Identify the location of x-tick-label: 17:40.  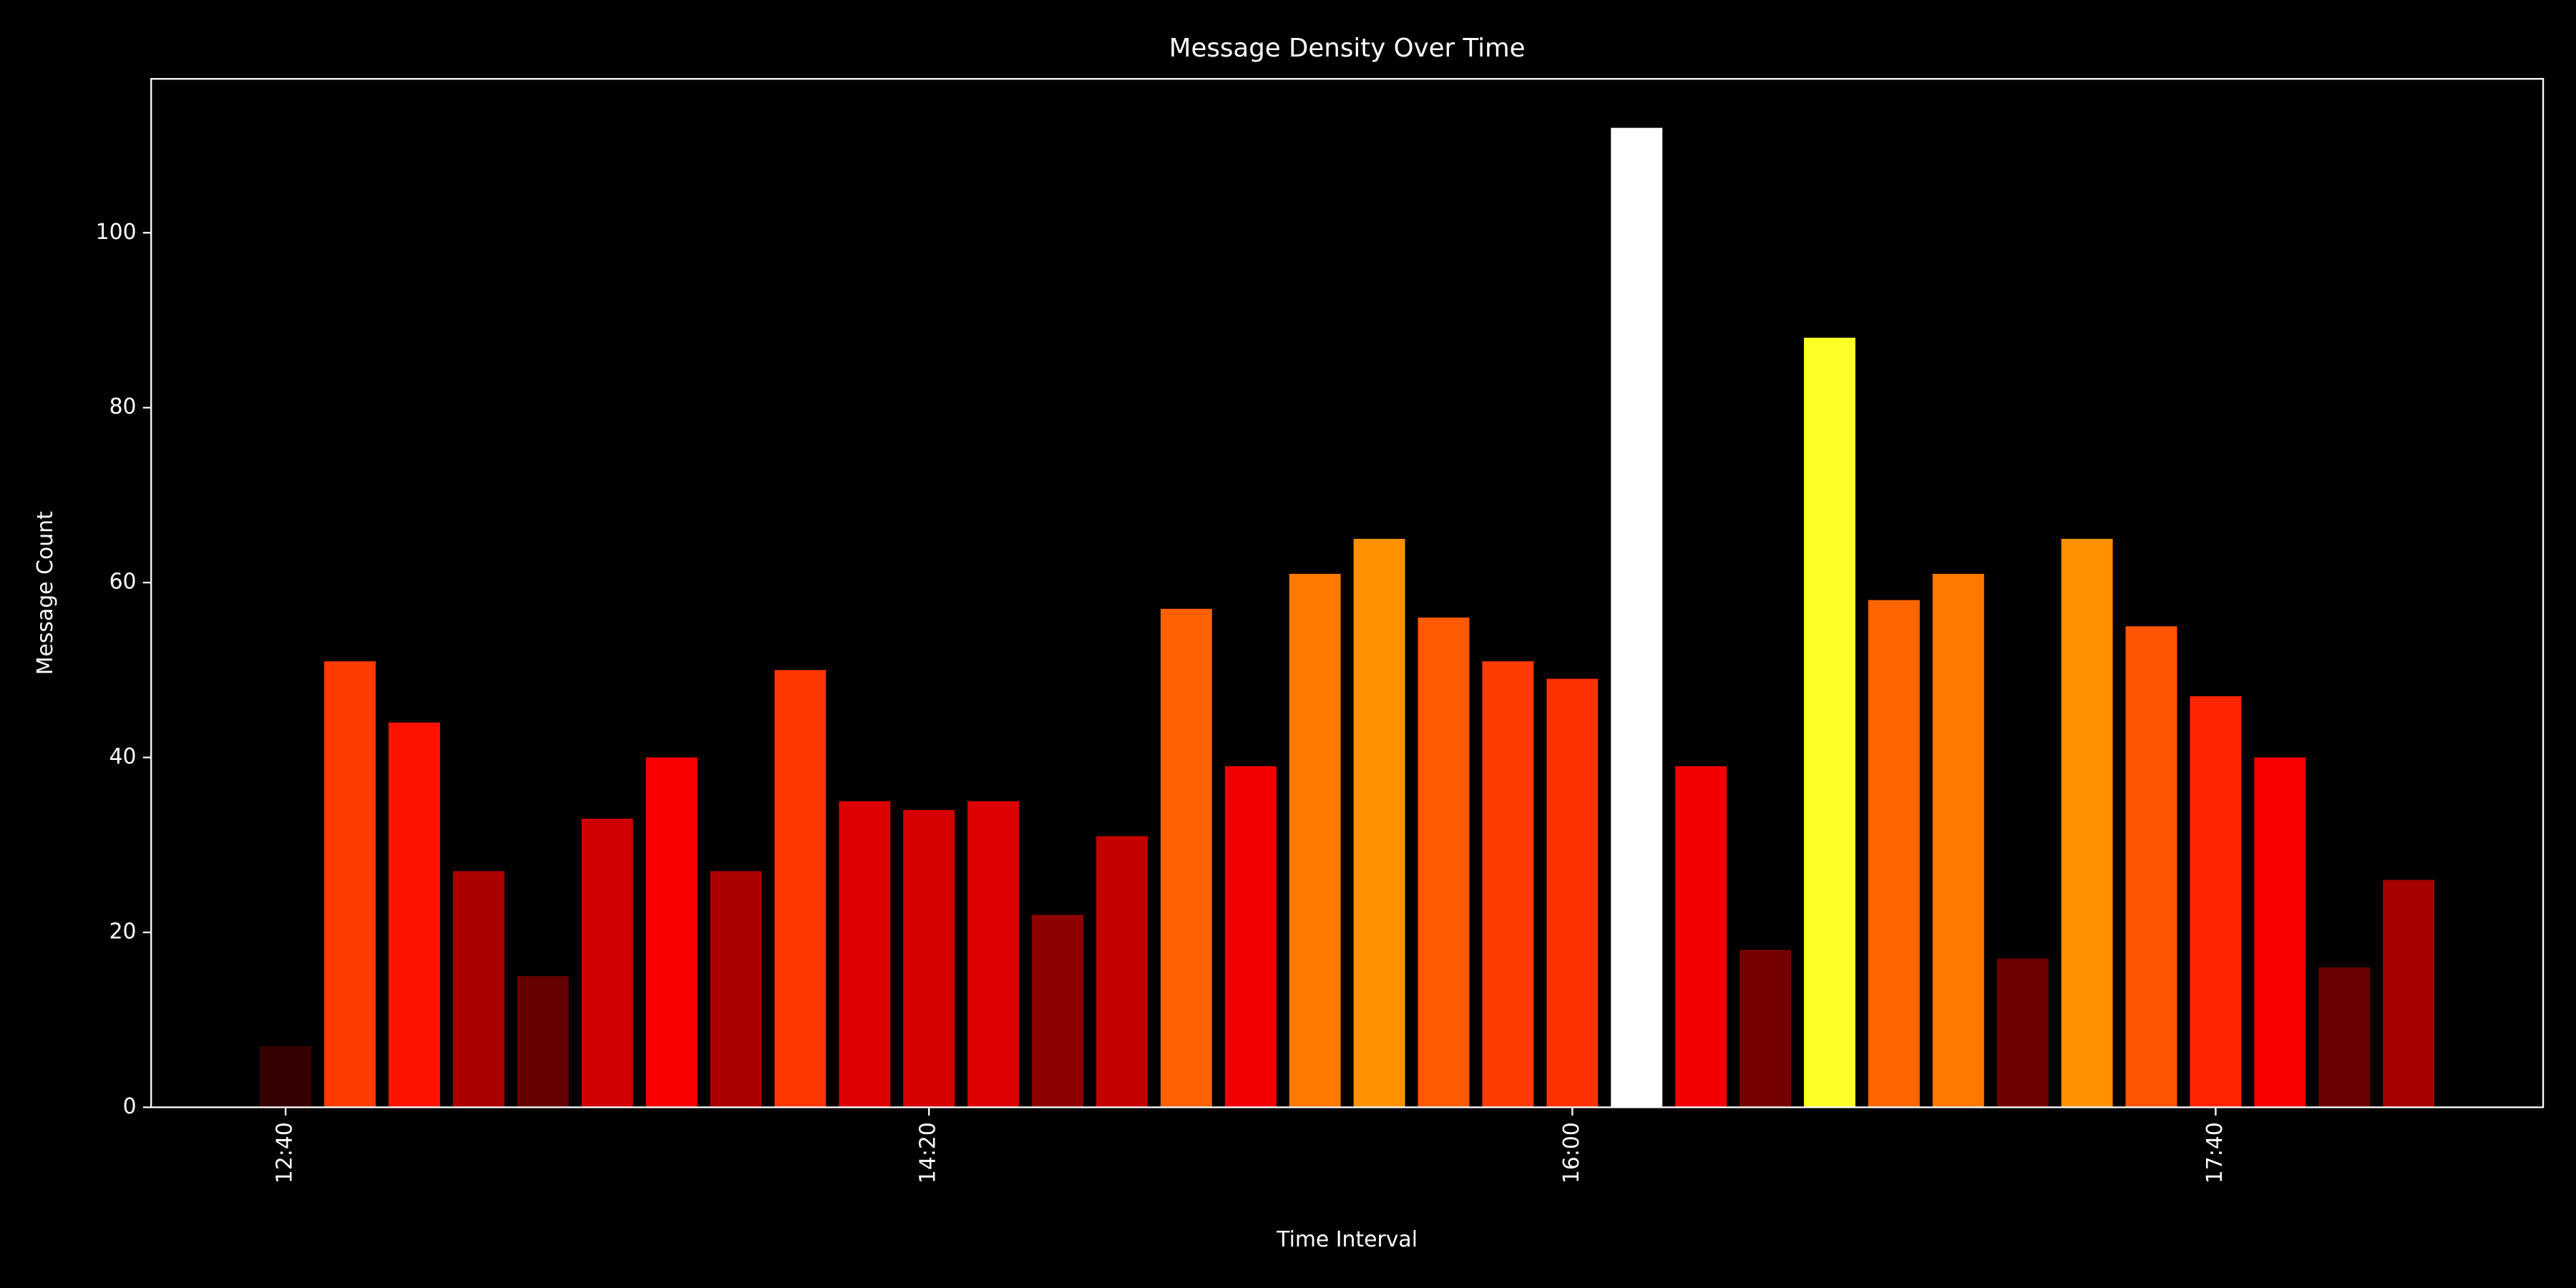
(2215, 1153).